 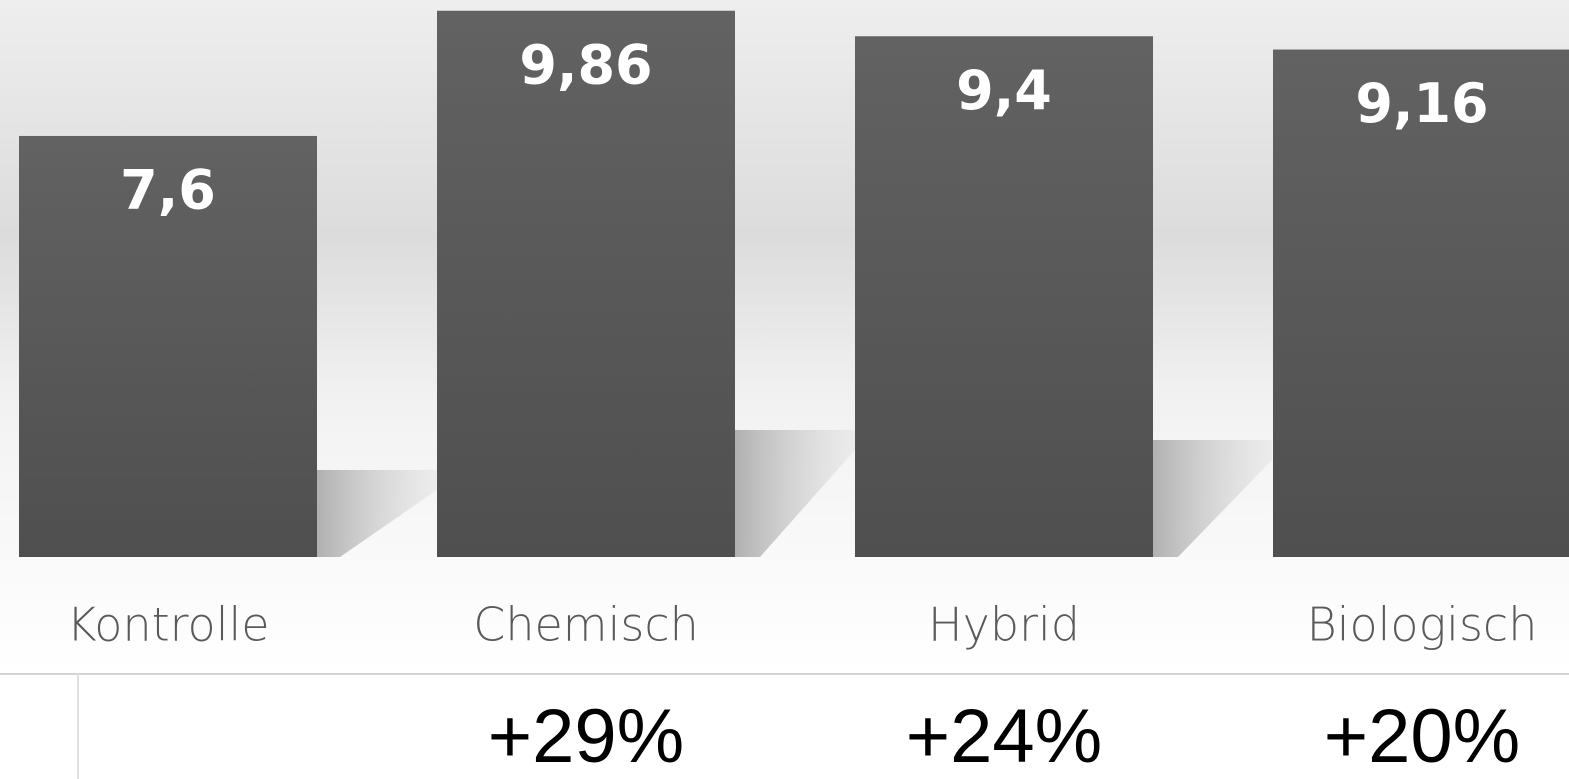 I want to click on value-label: 7,6, so click(x=168, y=190).